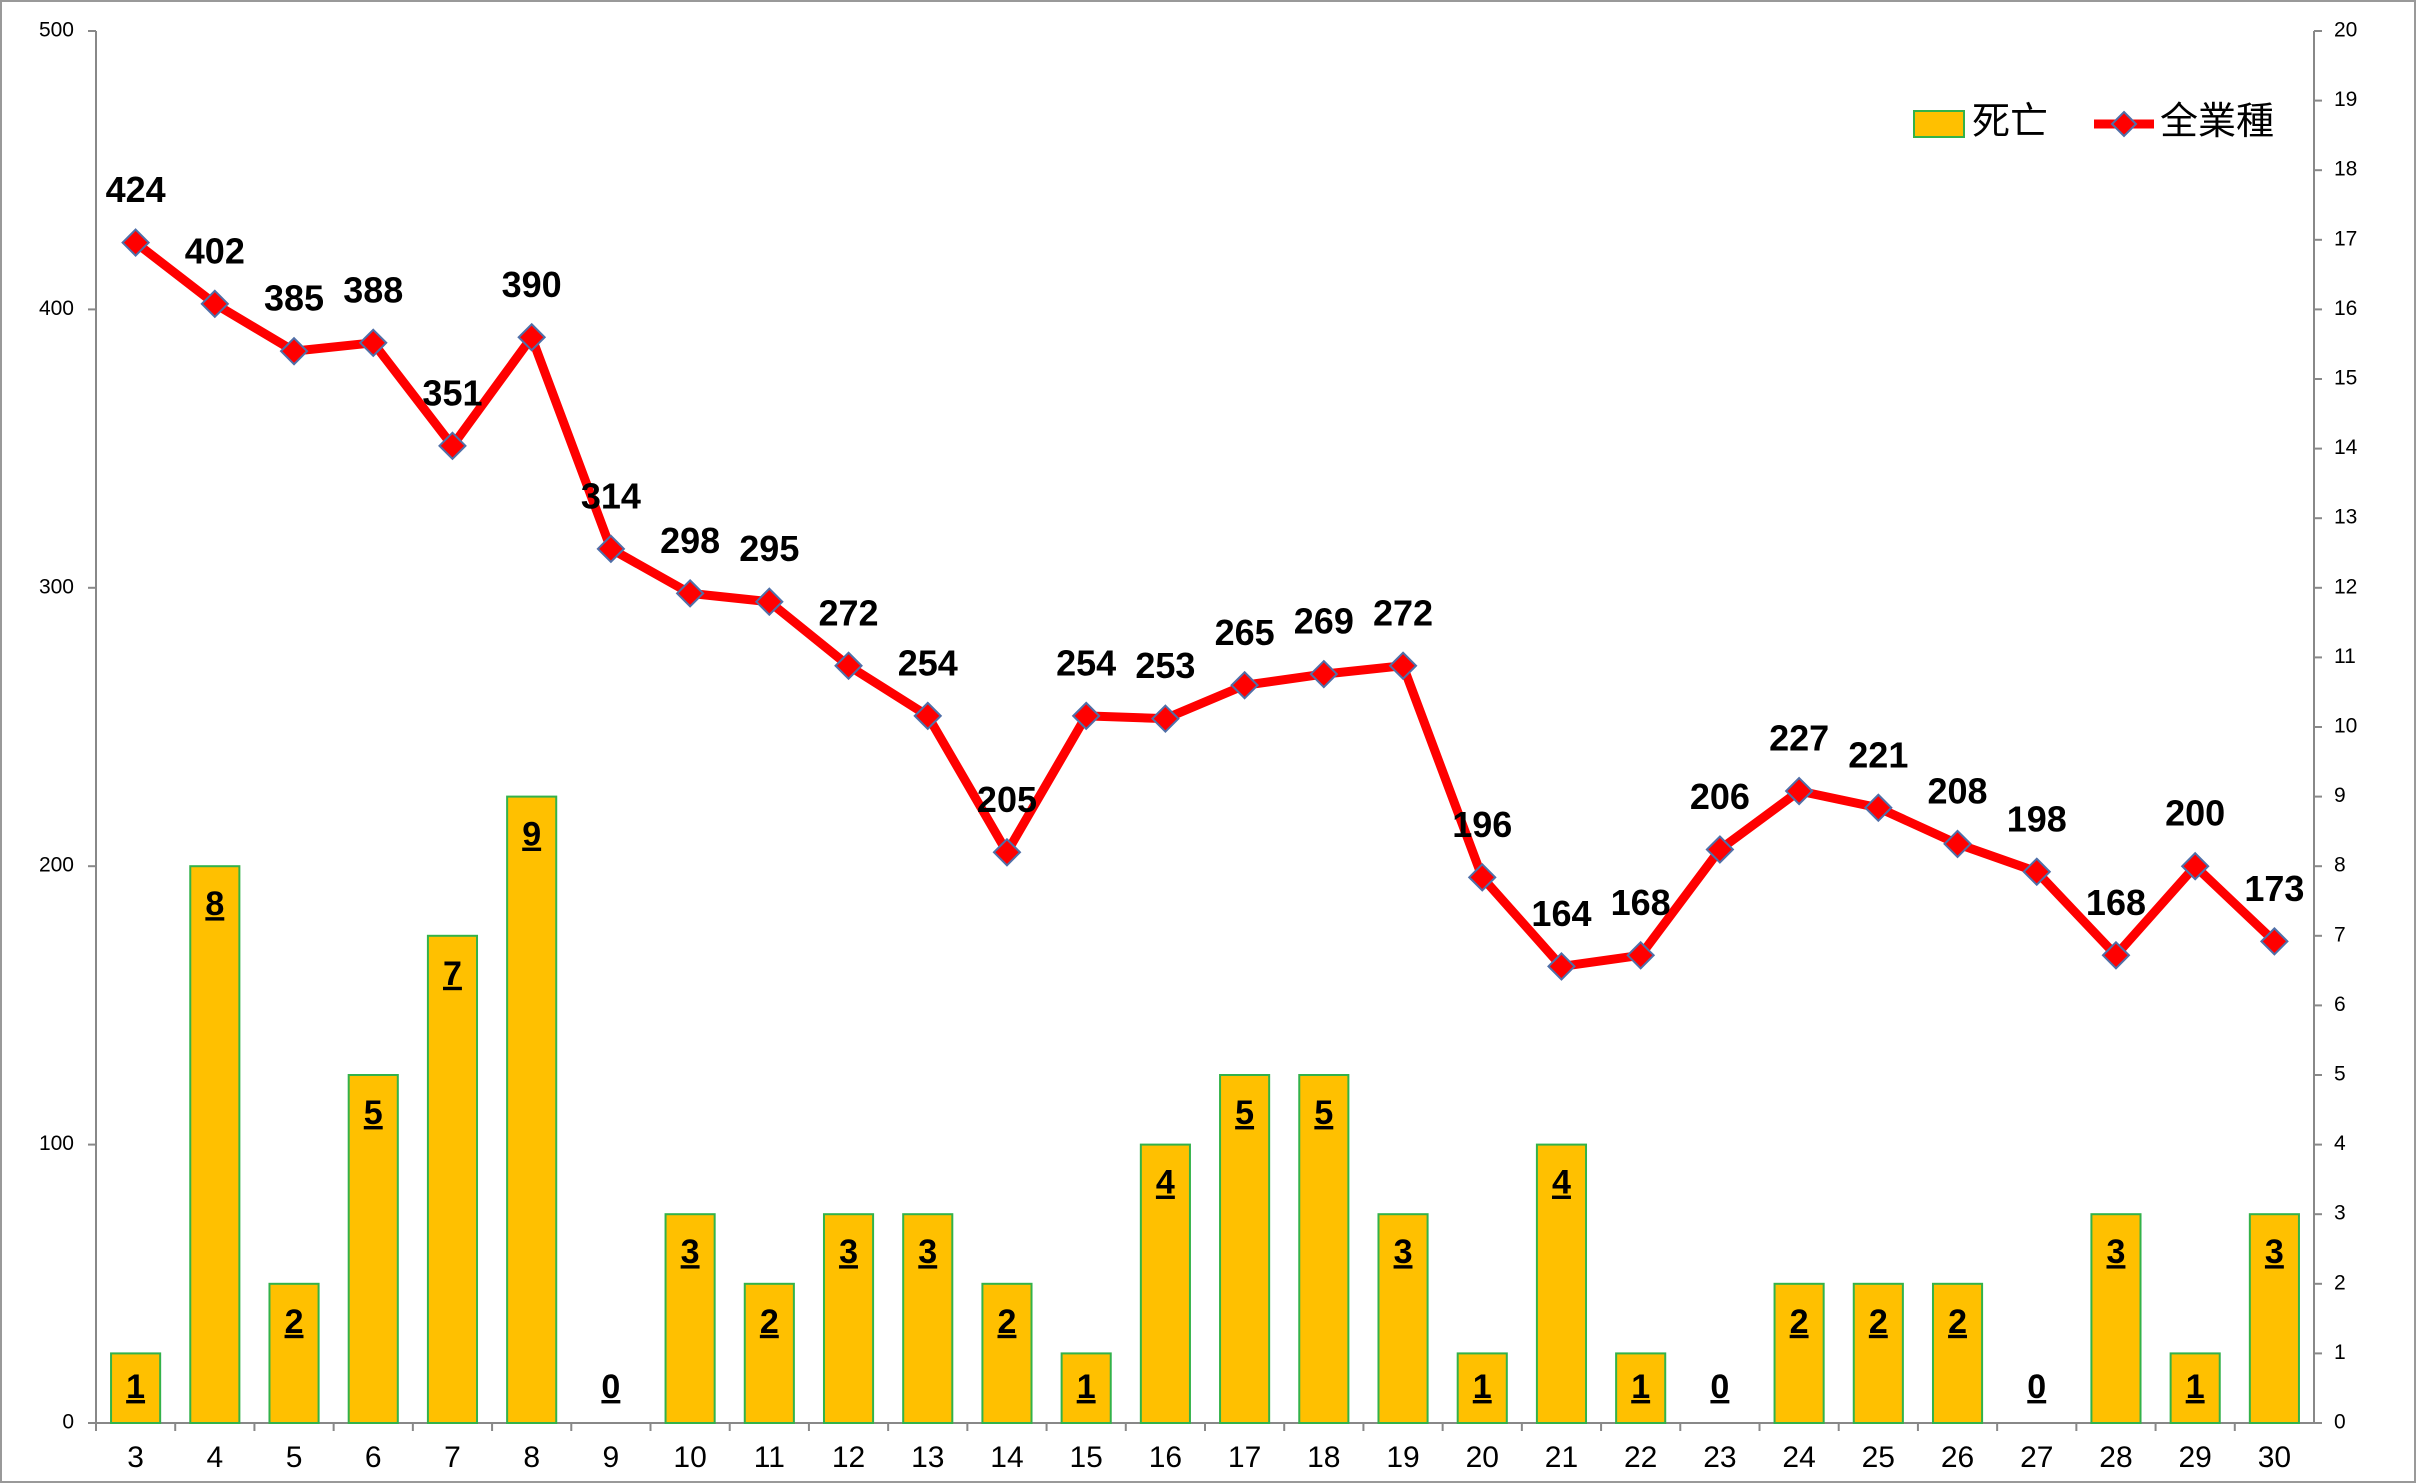  What do you see at coordinates (1402, 1457) in the screenshot?
I see `x-tick-label: 19` at bounding box center [1402, 1457].